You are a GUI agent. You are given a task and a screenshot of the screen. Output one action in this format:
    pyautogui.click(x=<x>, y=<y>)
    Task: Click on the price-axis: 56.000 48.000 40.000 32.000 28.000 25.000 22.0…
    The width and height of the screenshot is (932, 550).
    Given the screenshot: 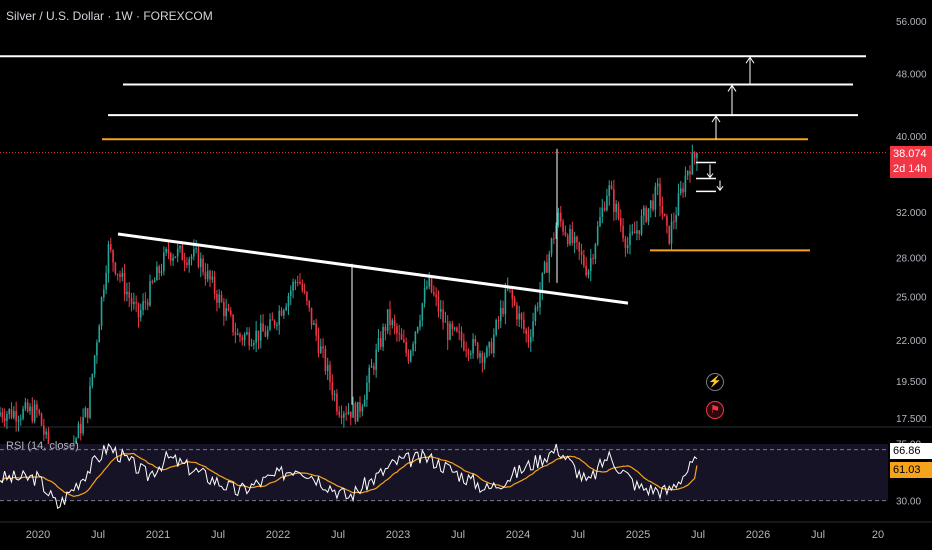 What is the action you would take?
    pyautogui.click(x=911, y=221)
    